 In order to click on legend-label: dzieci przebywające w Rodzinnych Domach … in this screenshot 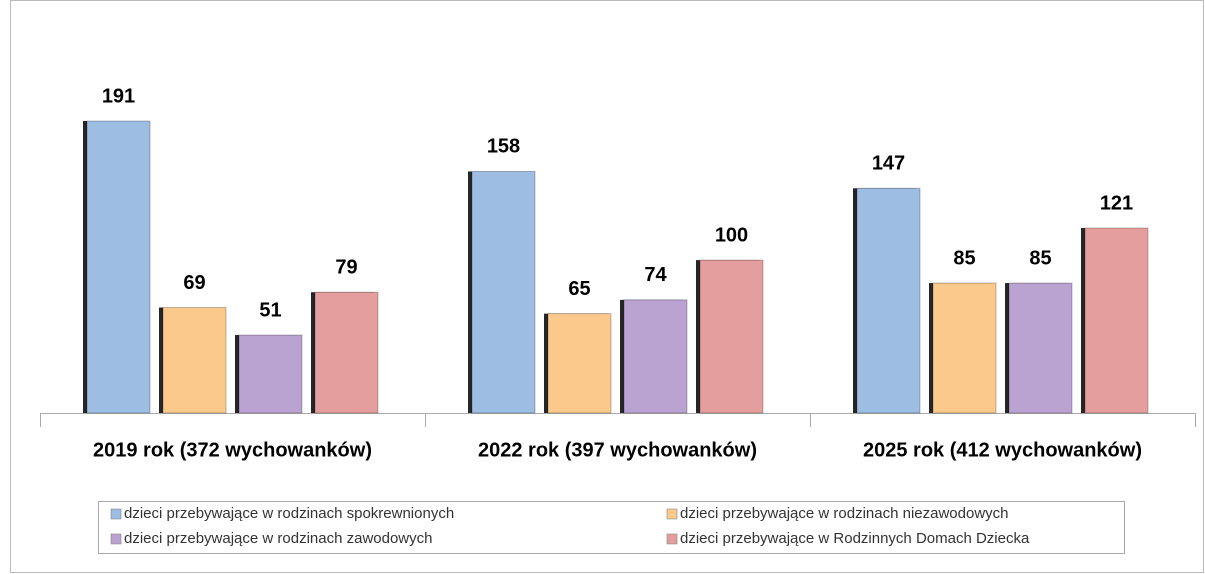, I will do `click(855, 538)`.